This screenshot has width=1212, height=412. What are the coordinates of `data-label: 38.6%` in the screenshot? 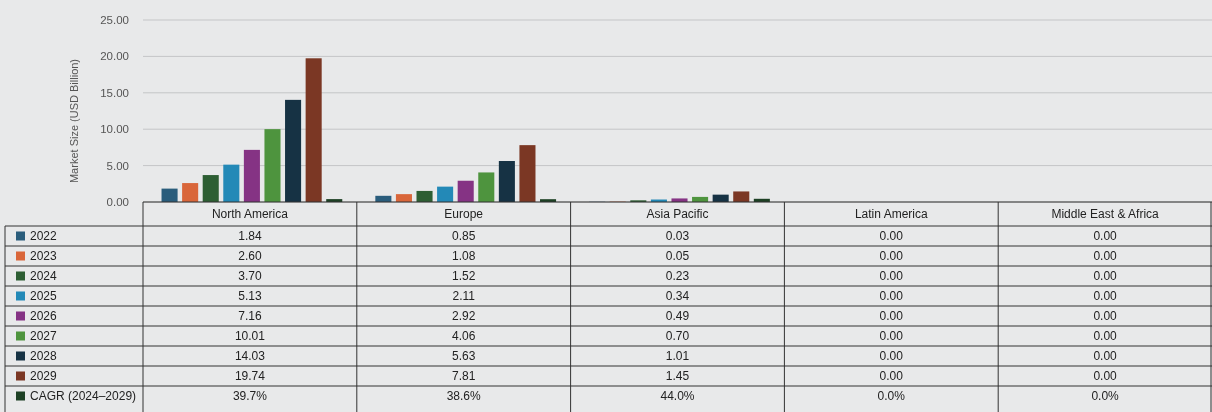 It's located at (464, 396).